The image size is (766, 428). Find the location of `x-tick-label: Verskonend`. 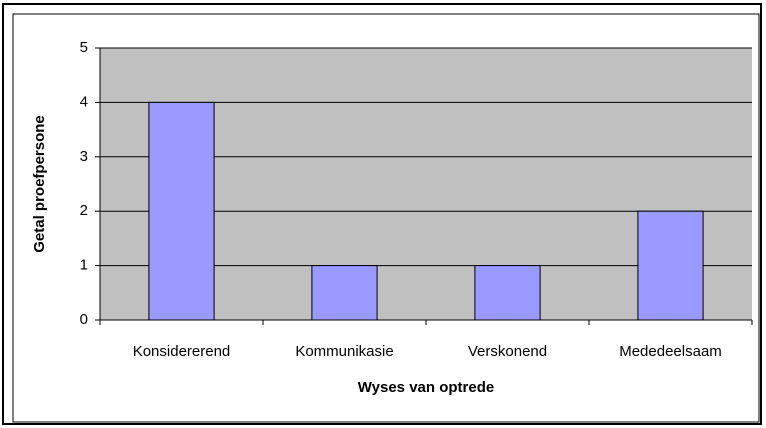

x-tick-label: Verskonend is located at coordinates (507, 351).